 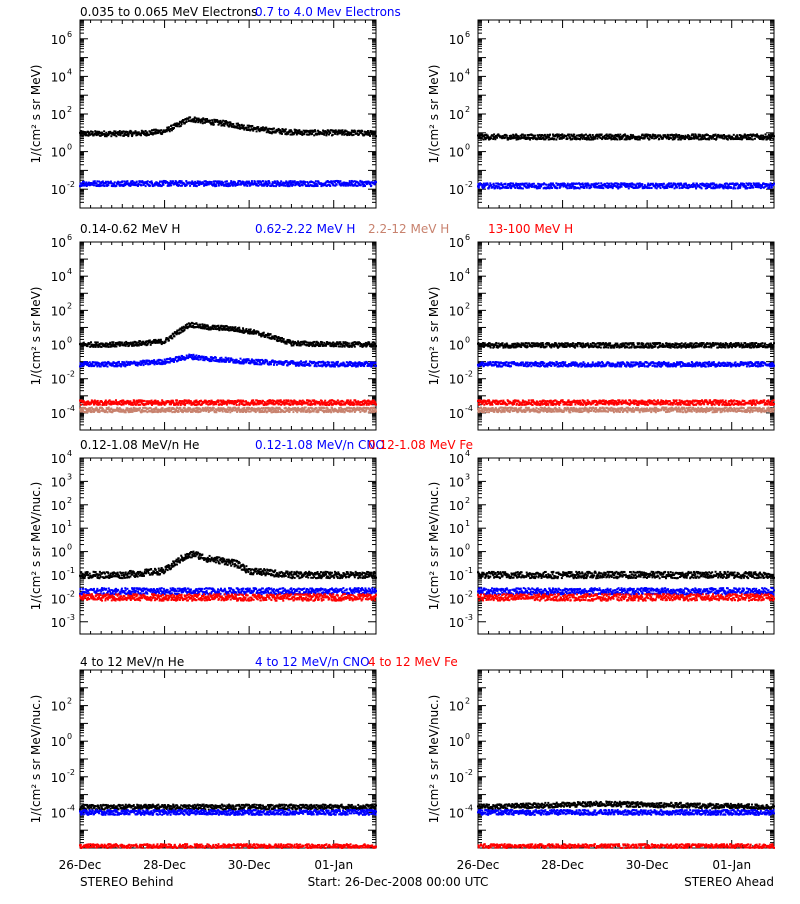 What do you see at coordinates (71, 184) in the screenshot?
I see `y-tick-exponent: -2` at bounding box center [71, 184].